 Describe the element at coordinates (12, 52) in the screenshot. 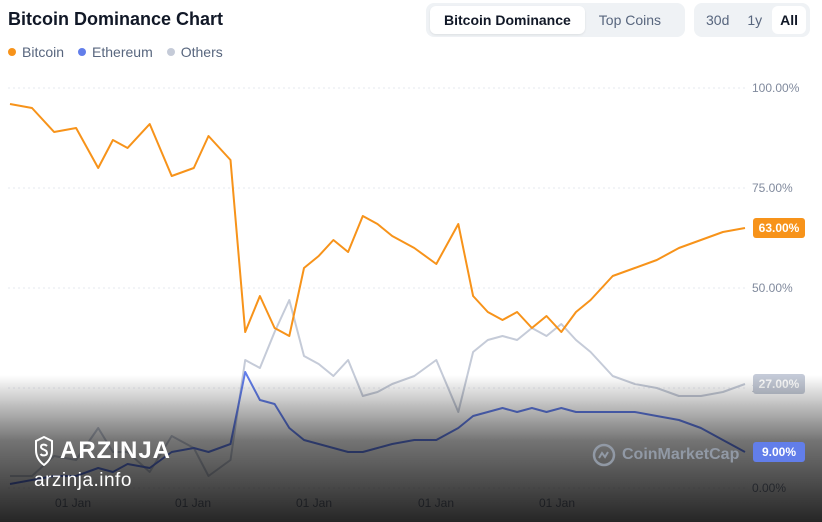

I see `legend-dot-bitcoin` at that location.